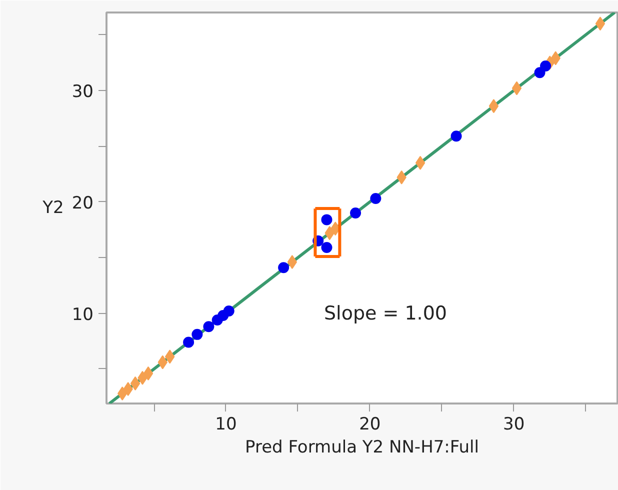 This screenshot has width=618, height=490. I want to click on y-tick-label: 20, so click(83, 203).